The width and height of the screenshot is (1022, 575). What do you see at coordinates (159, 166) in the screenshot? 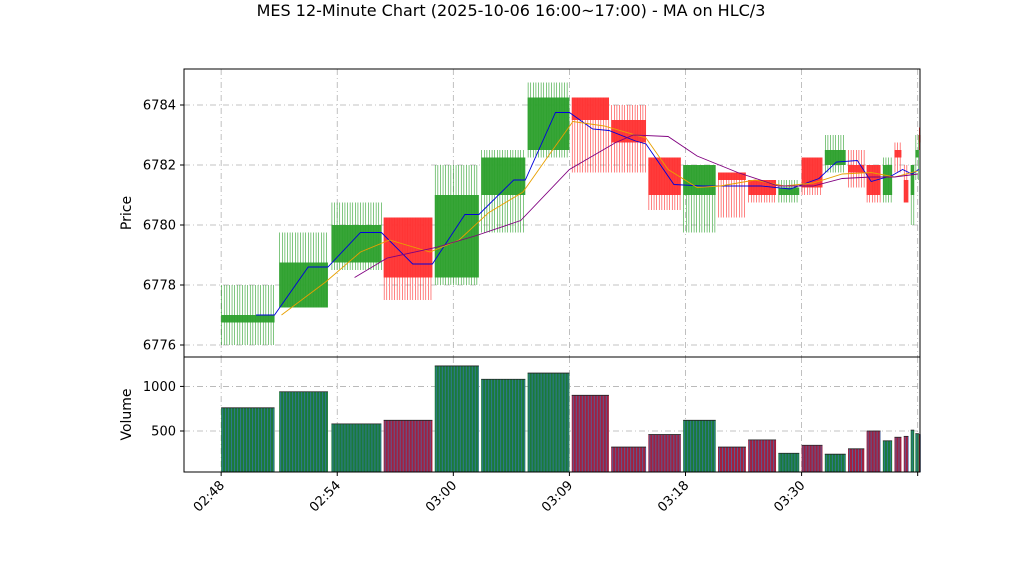
I see `price-tick-label-3: 6782` at bounding box center [159, 166].